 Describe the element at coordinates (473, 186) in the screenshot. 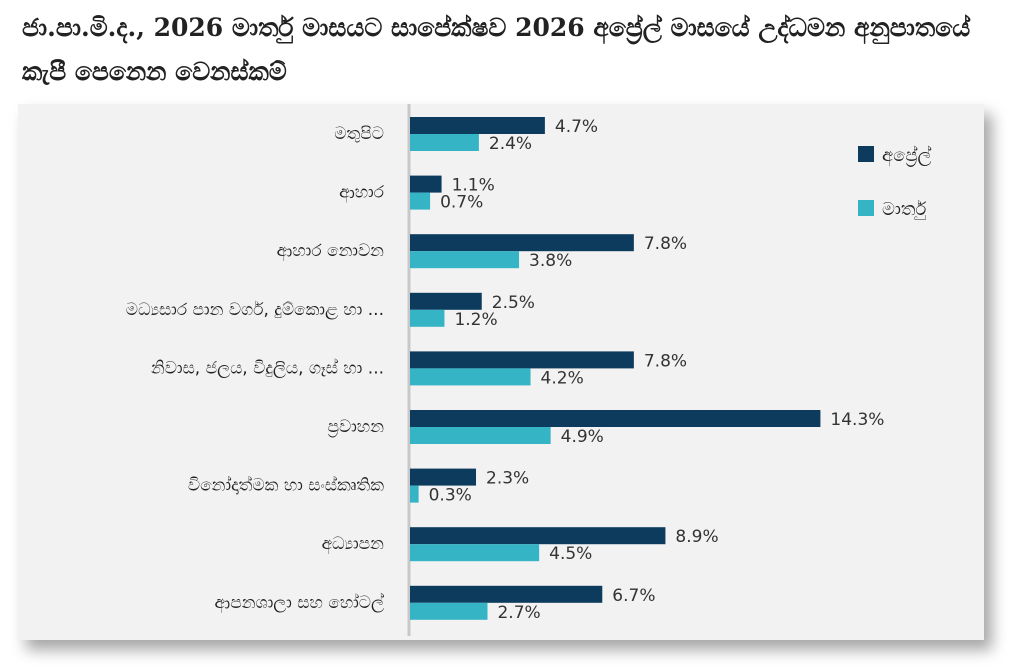

I see `data-label: 1.1%` at that location.